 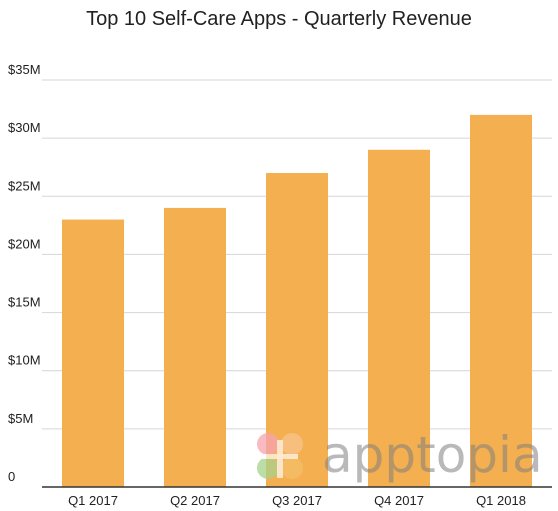 What do you see at coordinates (24, 69) in the screenshot?
I see `y-tick-label: $35M` at bounding box center [24, 69].